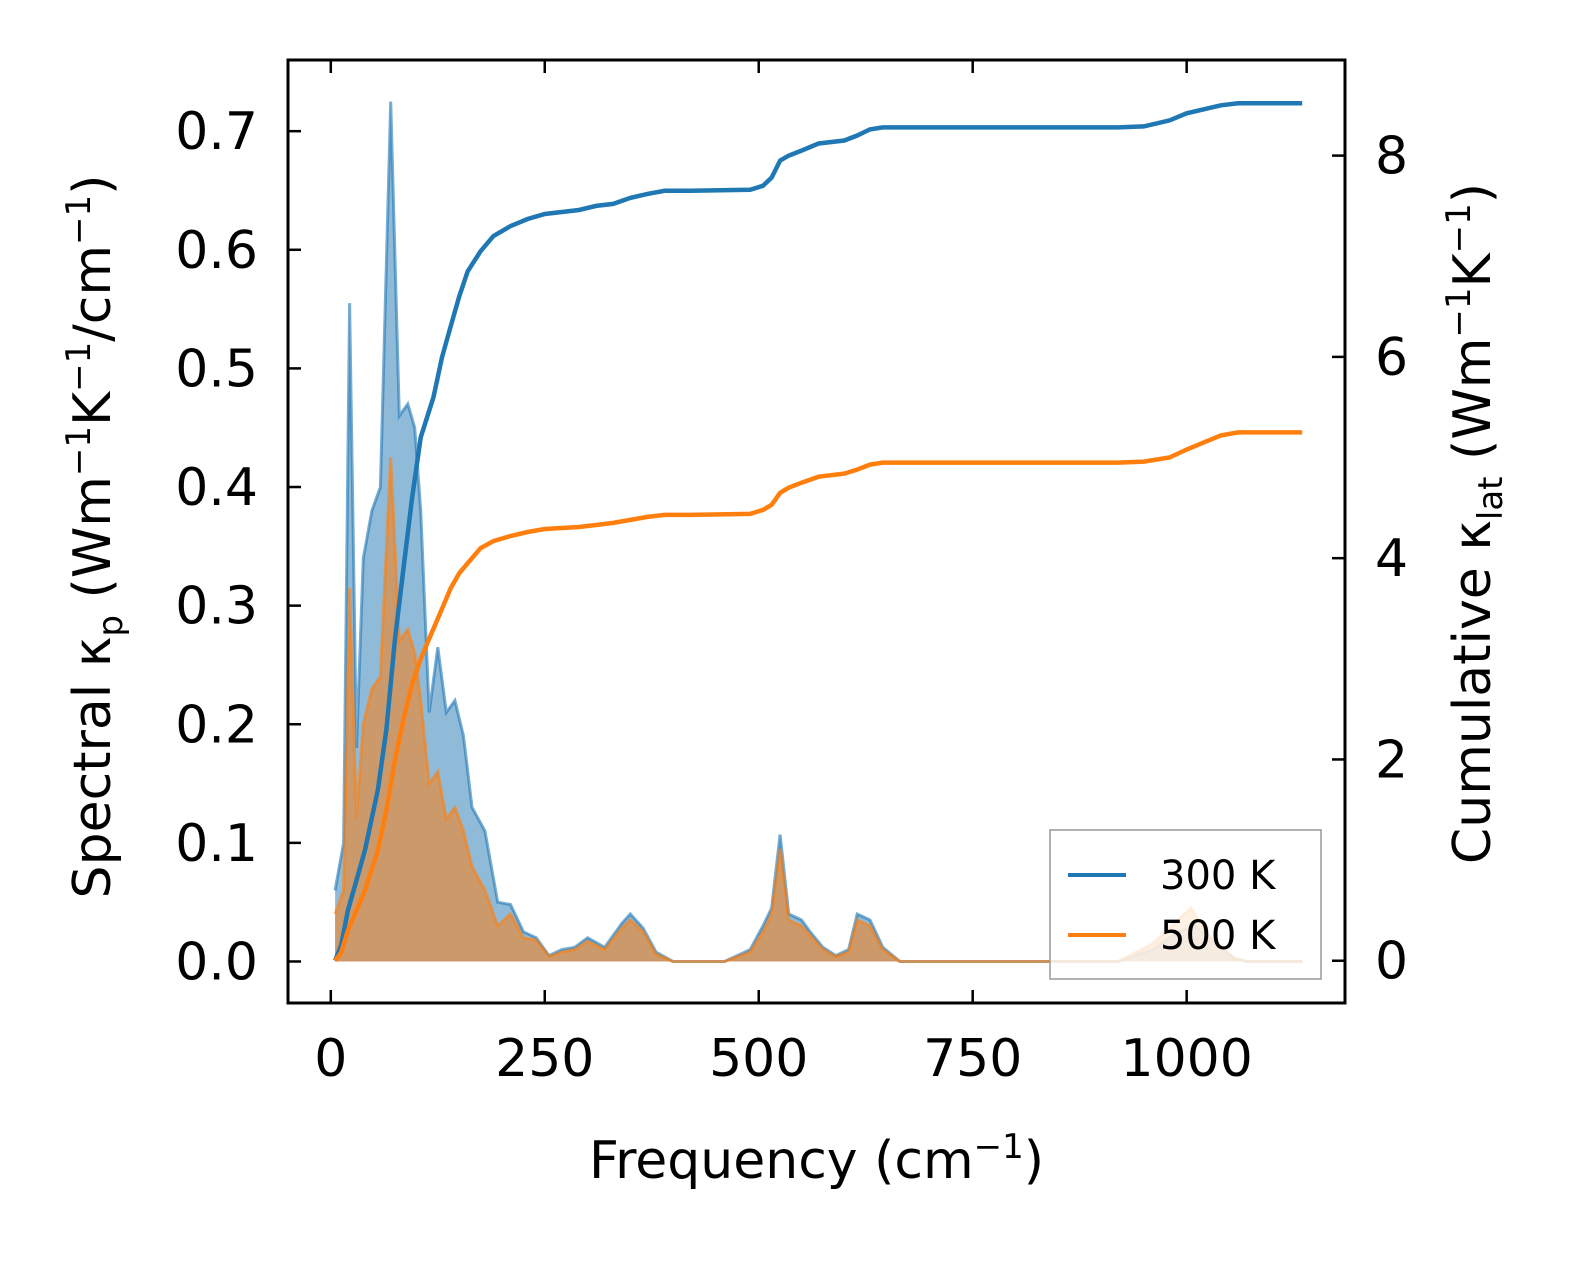 The height and width of the screenshot is (1264, 1586). I want to click on y-left-axis-title: Spectral κp (Wm−1K−1/cm−1), so click(95, 537).